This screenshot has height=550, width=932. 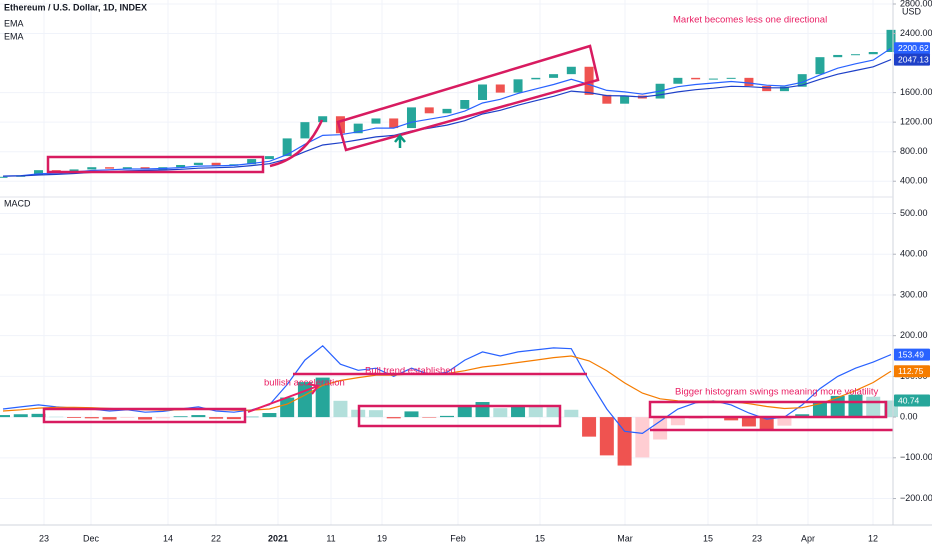 What do you see at coordinates (75, 7) in the screenshot?
I see `chart-title: Ethereum / U.S. Dollar, 1D, INDEX` at bounding box center [75, 7].